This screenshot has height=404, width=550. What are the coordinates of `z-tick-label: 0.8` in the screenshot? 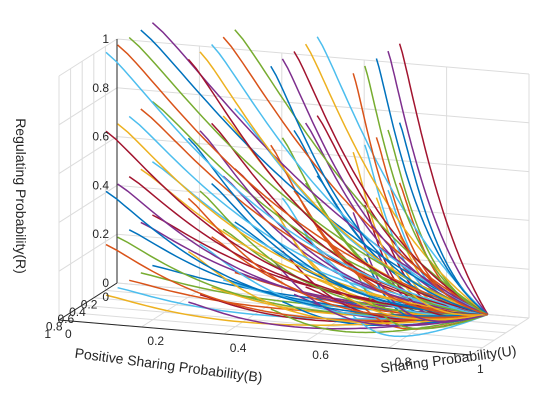 It's located at (100, 88).